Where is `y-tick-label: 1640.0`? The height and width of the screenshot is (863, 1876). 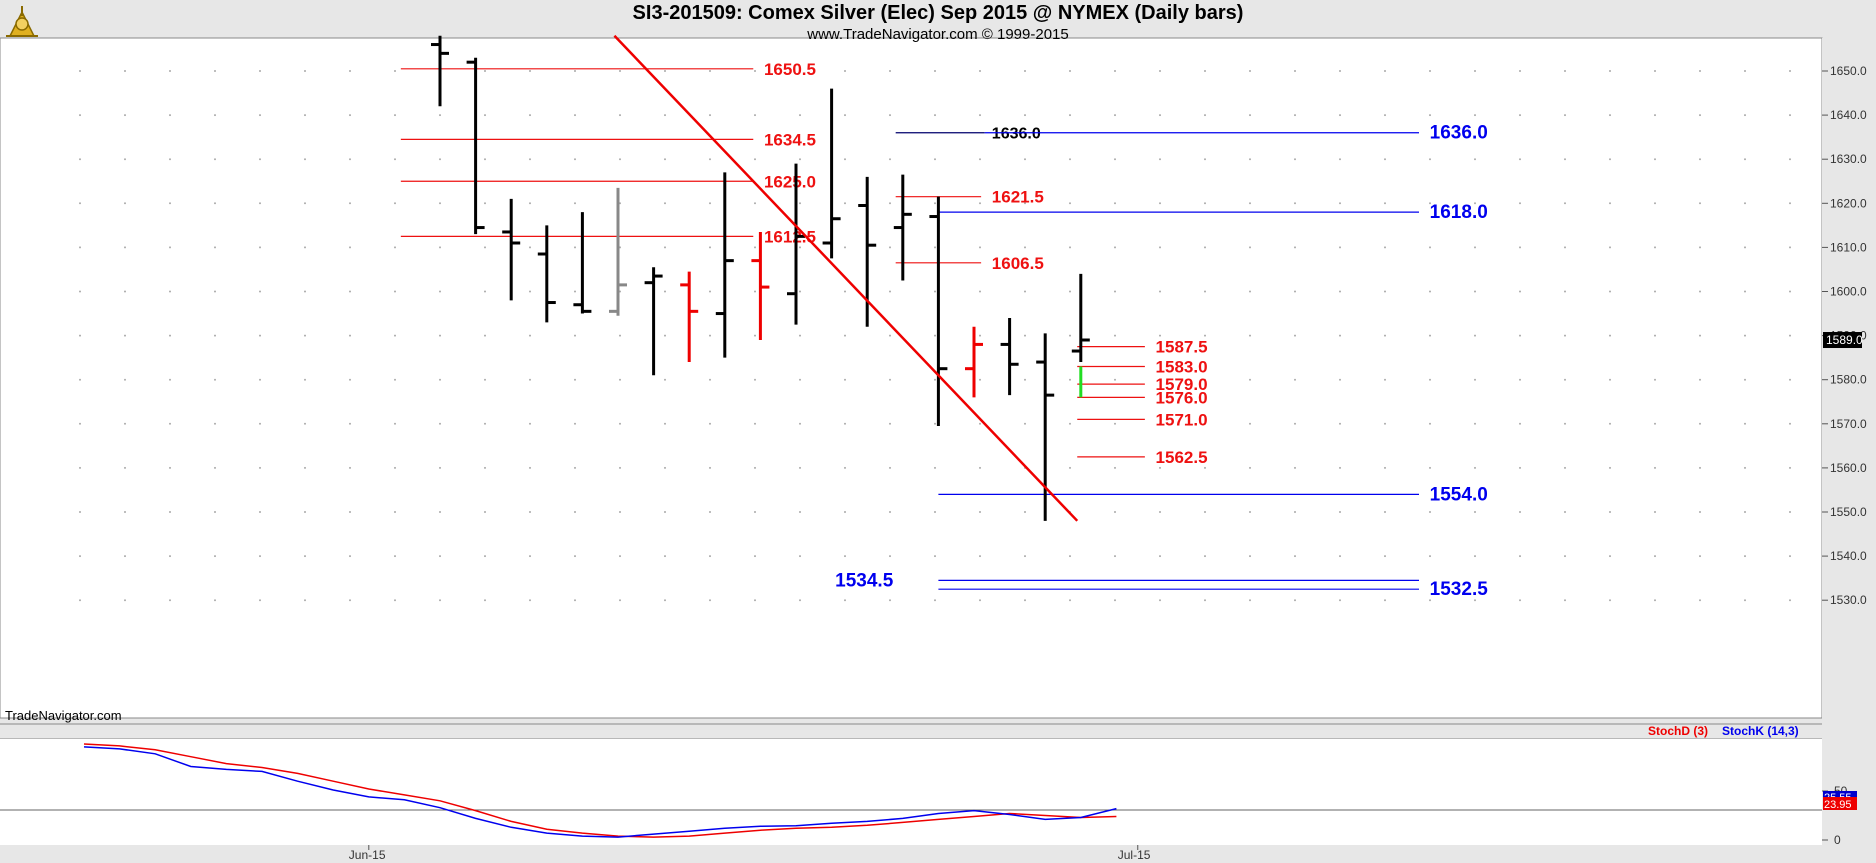 y-tick-label: 1640.0 is located at coordinates (1848, 115).